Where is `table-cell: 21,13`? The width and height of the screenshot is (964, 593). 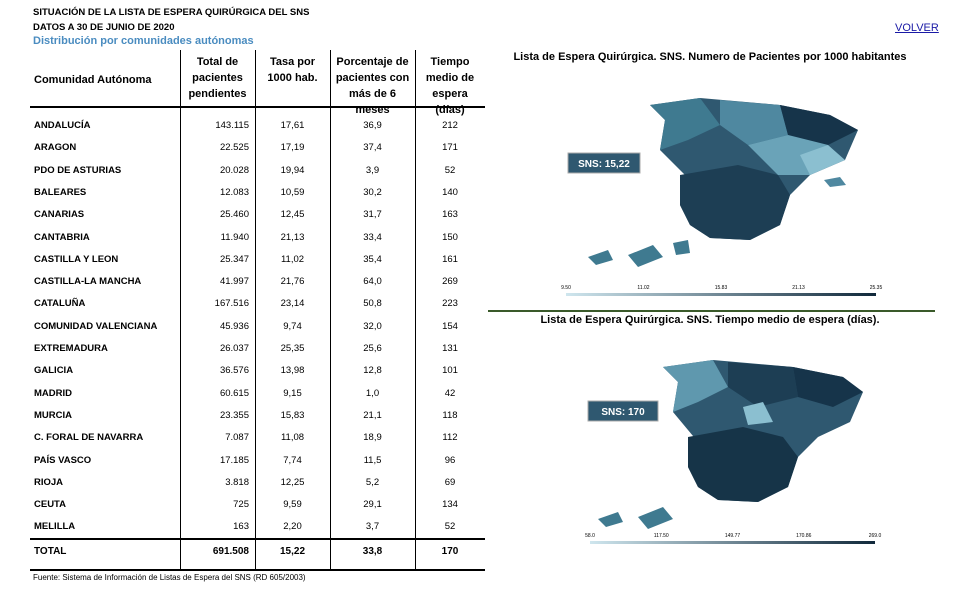 table-cell: 21,13 is located at coordinates (292, 237).